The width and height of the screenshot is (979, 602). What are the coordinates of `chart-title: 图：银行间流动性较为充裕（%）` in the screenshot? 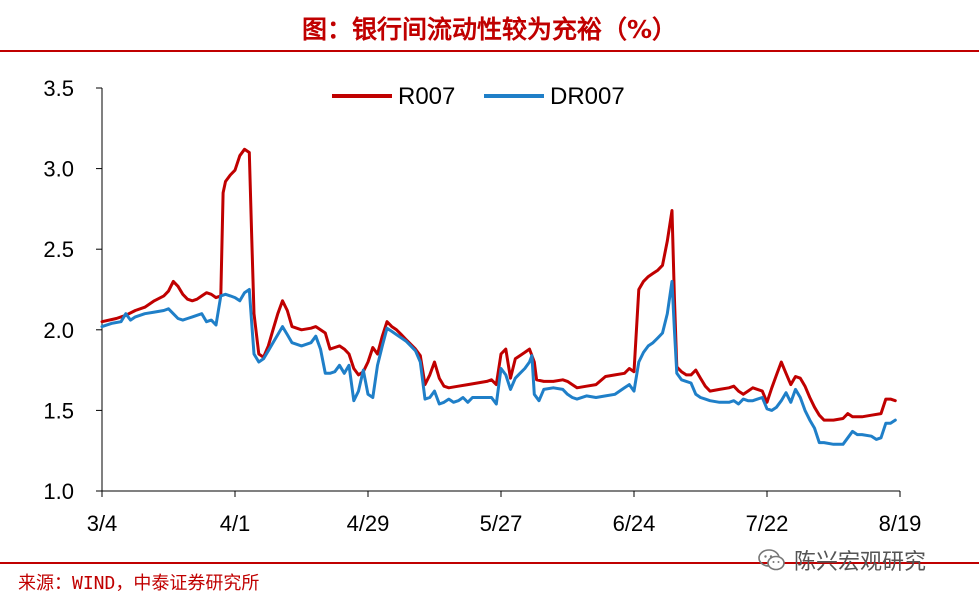 It's located at (489, 29).